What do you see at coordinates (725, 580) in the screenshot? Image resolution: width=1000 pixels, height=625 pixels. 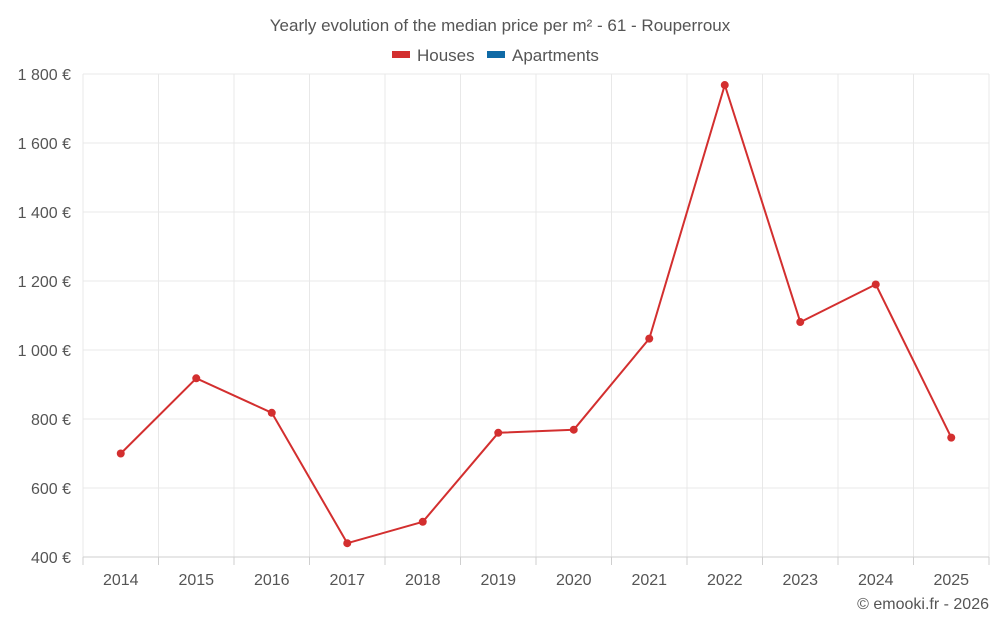 I see `x-tick-label: 2022` at bounding box center [725, 580].